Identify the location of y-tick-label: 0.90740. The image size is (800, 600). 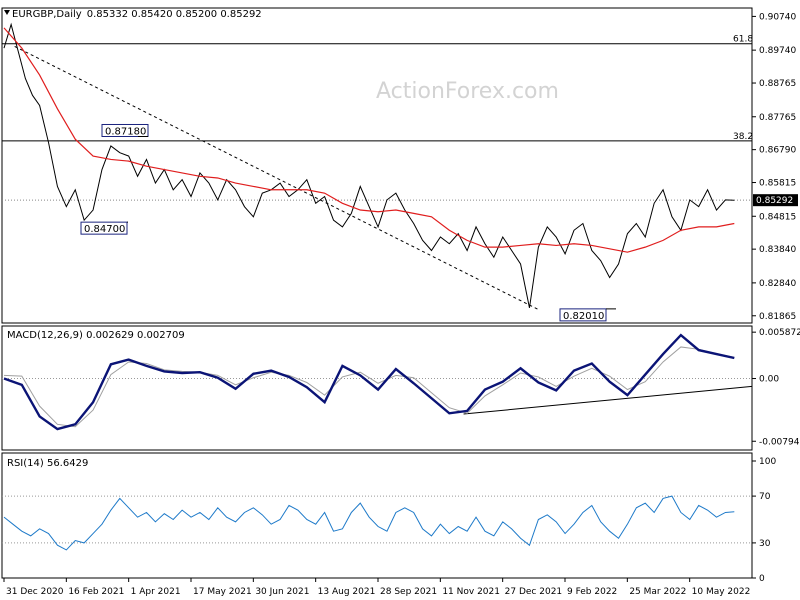
(777, 17).